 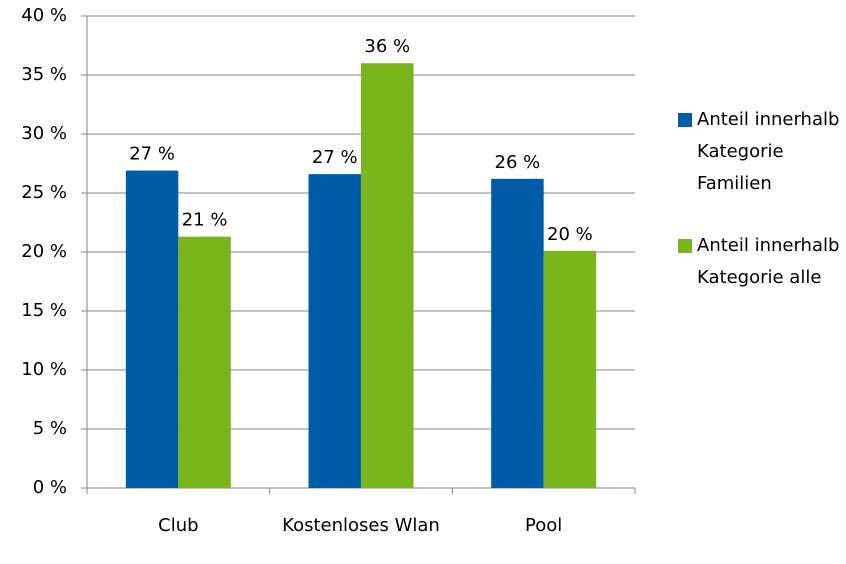 I want to click on y-tick-label: 20 %, so click(x=44, y=251).